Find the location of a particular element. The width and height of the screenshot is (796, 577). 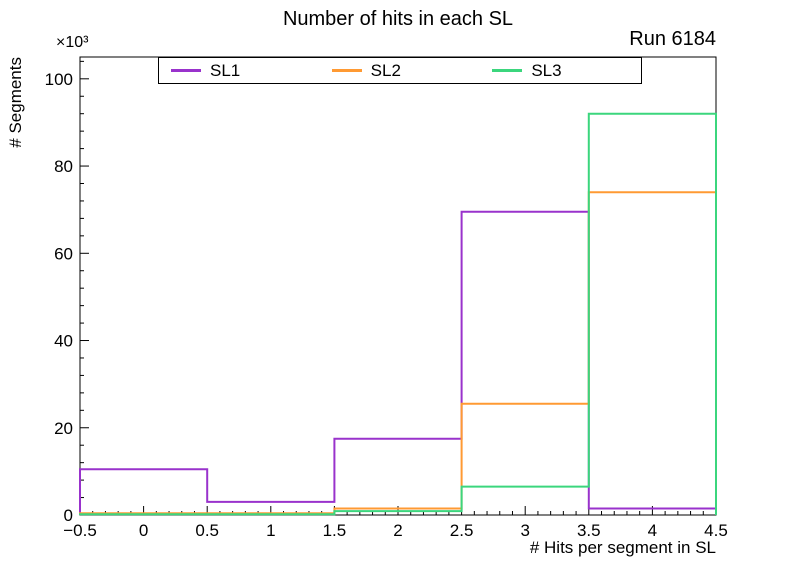

legend-entry-sl1: SL1 is located at coordinates (239, 70).